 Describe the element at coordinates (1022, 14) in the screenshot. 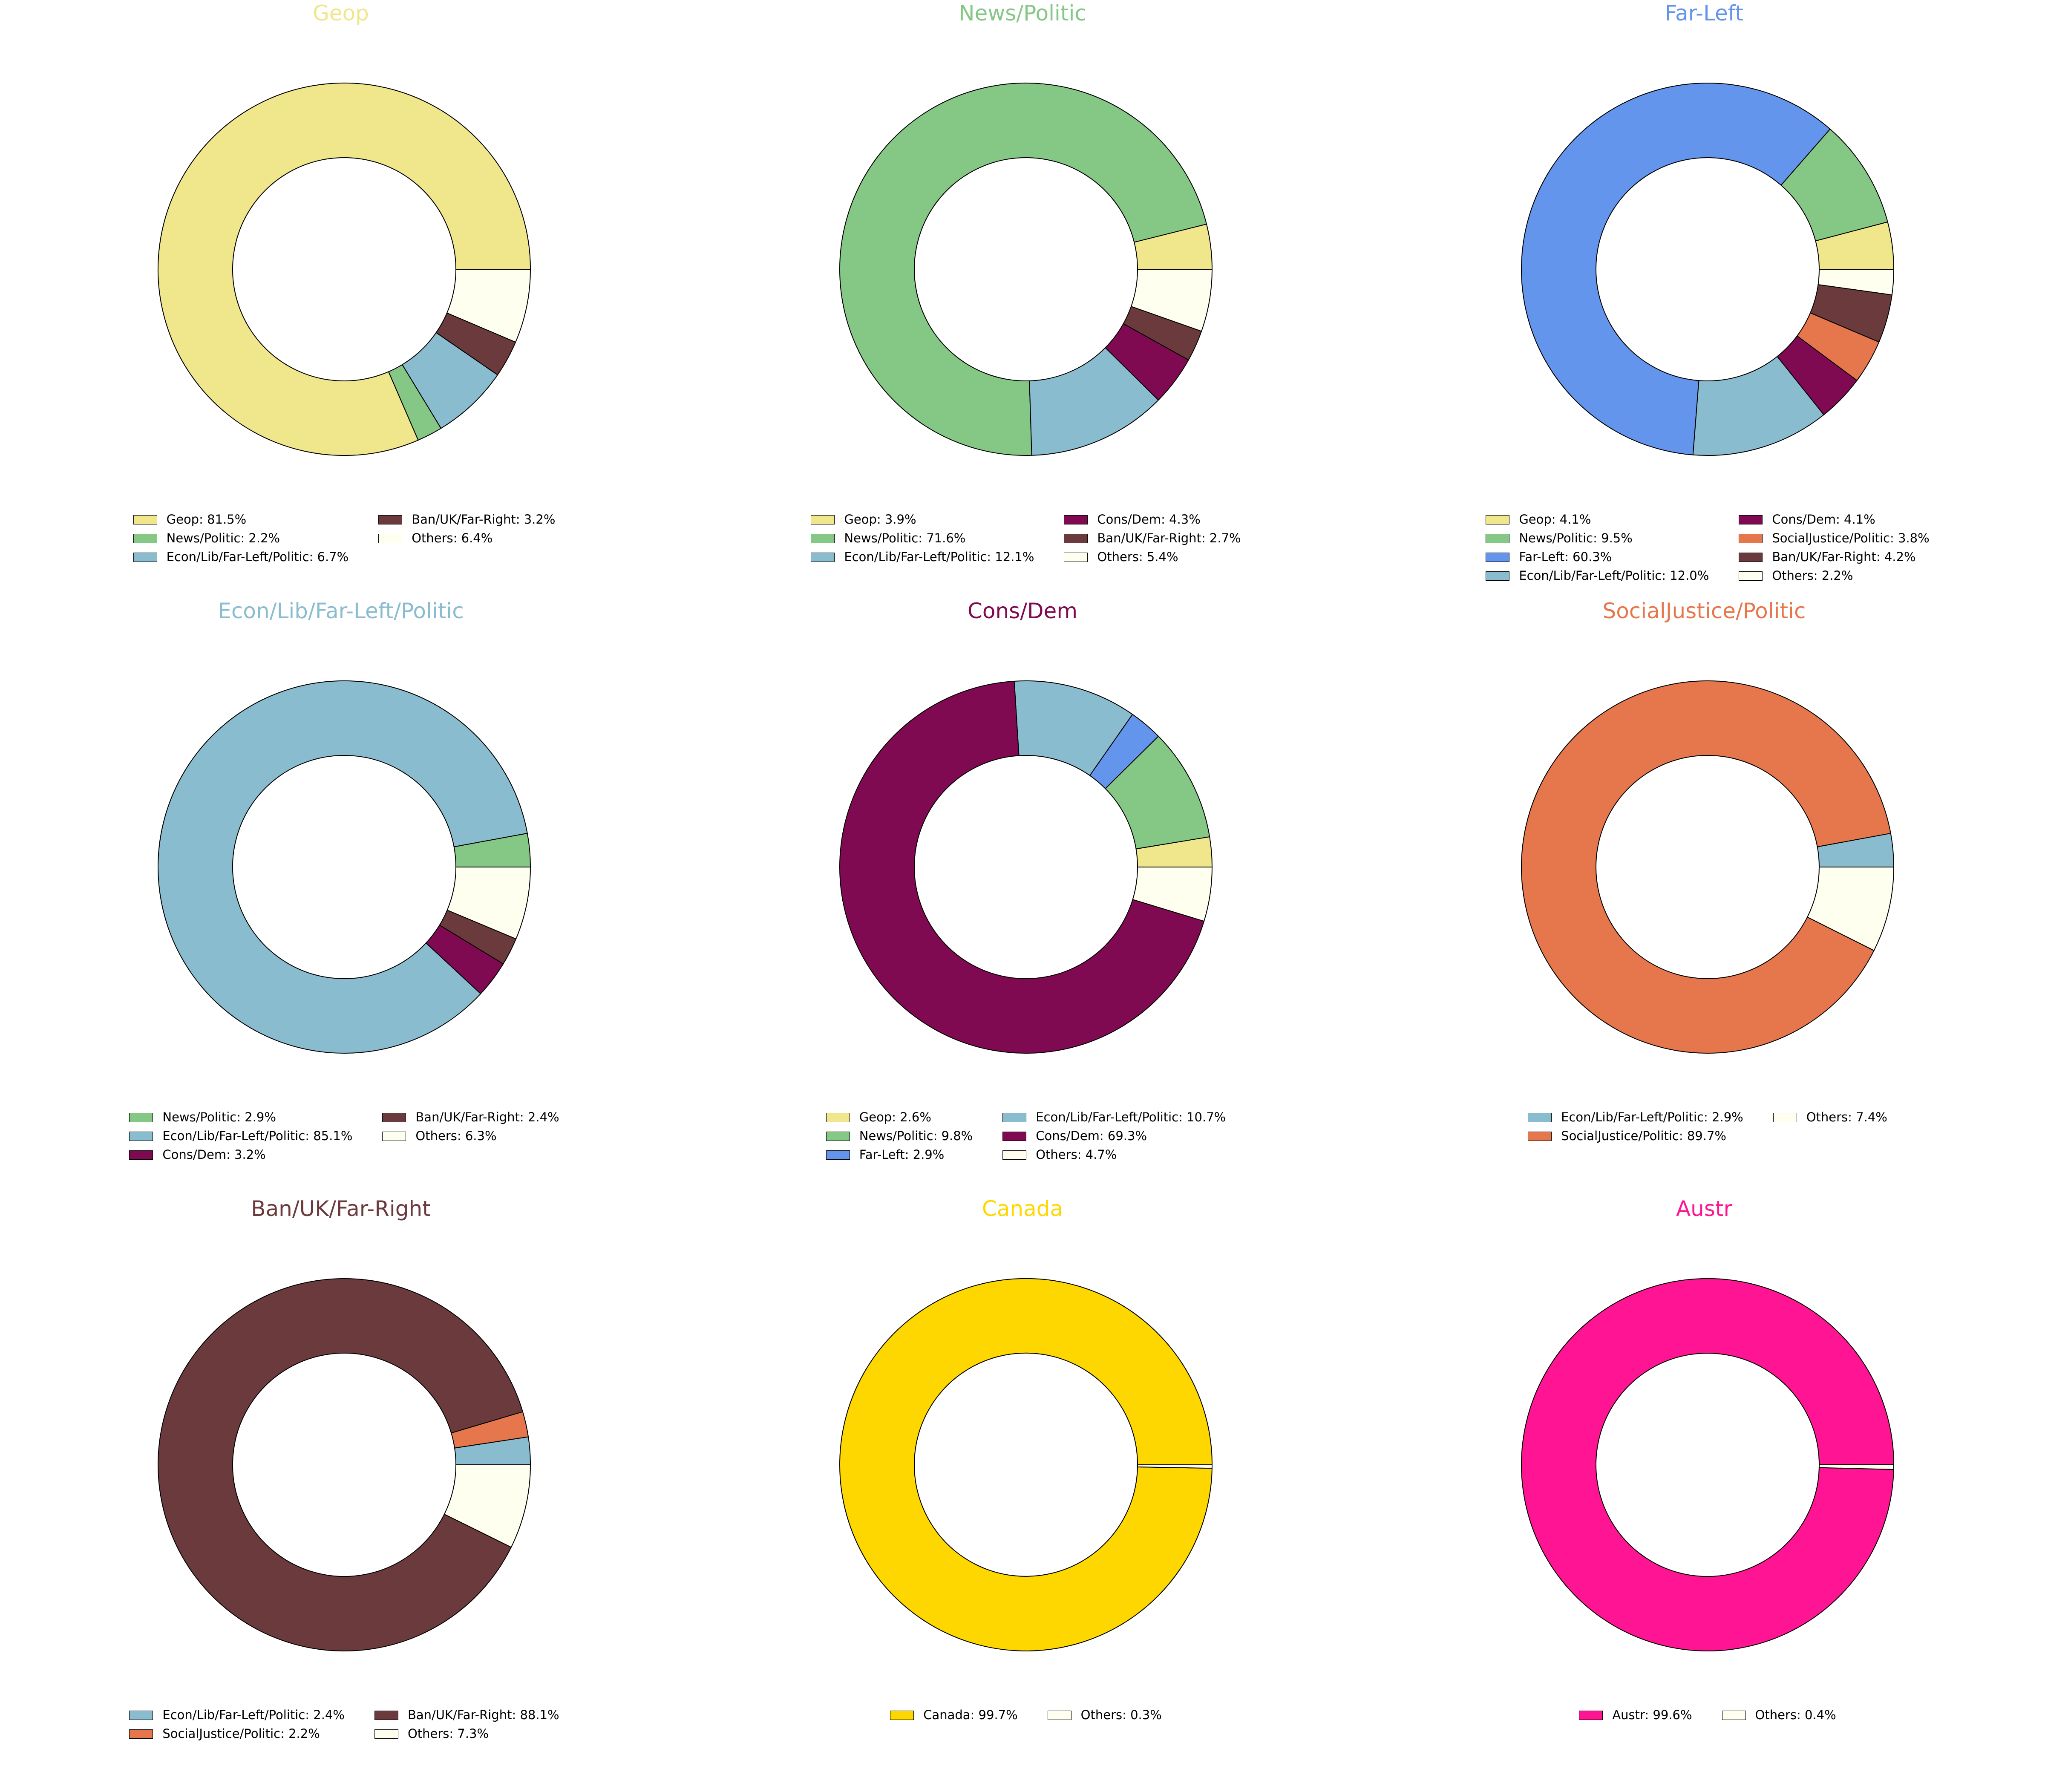

I see `chart-title: News/Politic` at that location.